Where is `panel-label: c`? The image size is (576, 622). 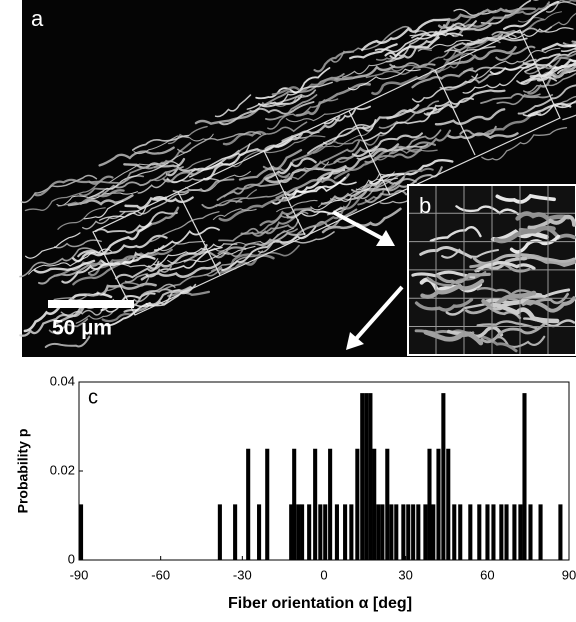
panel-label: c is located at coordinates (93, 397).